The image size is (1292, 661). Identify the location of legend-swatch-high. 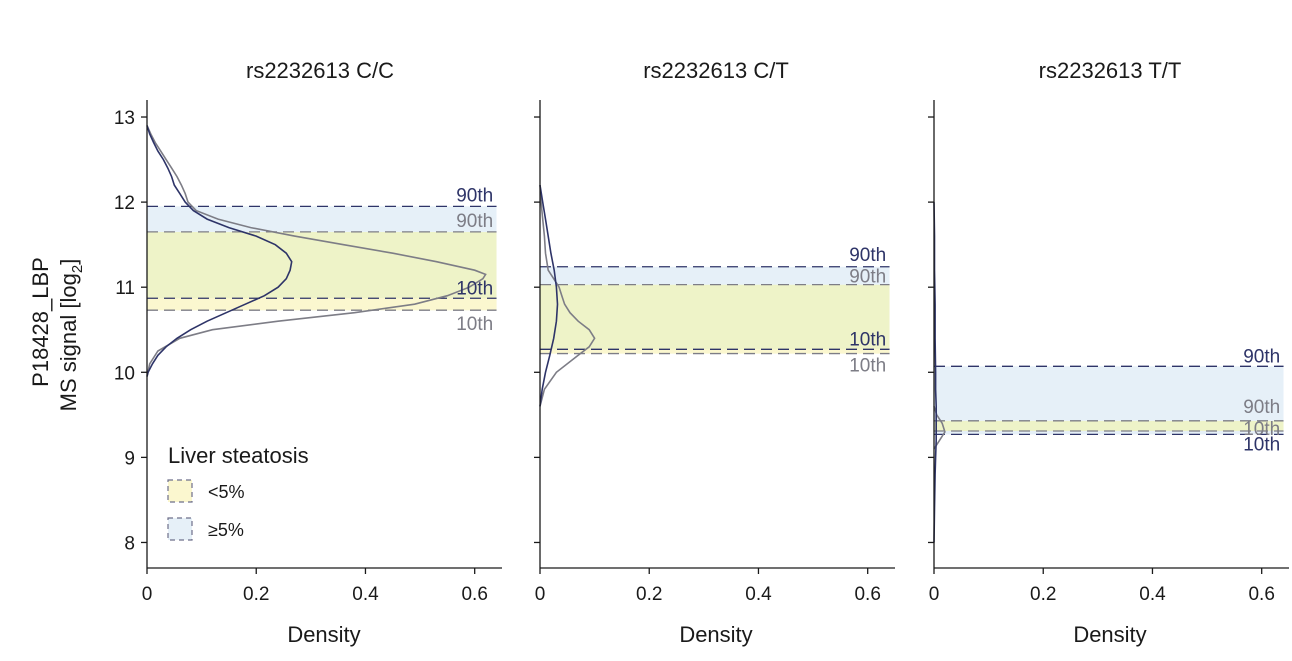
(180, 529).